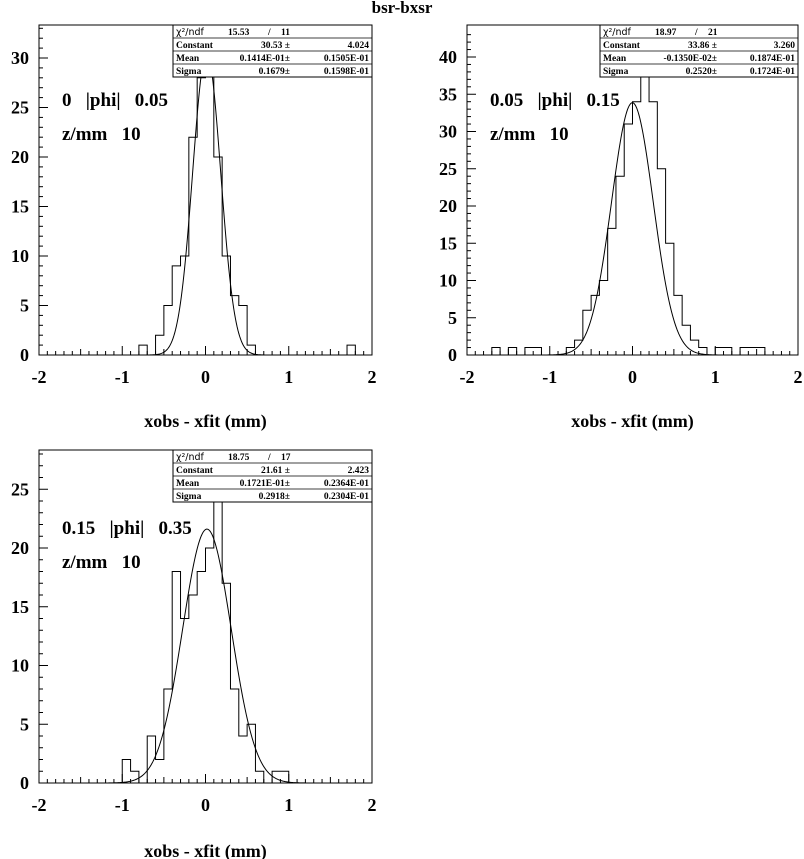  I want to click on stats-chi2-value: 18.75, so click(239, 458).